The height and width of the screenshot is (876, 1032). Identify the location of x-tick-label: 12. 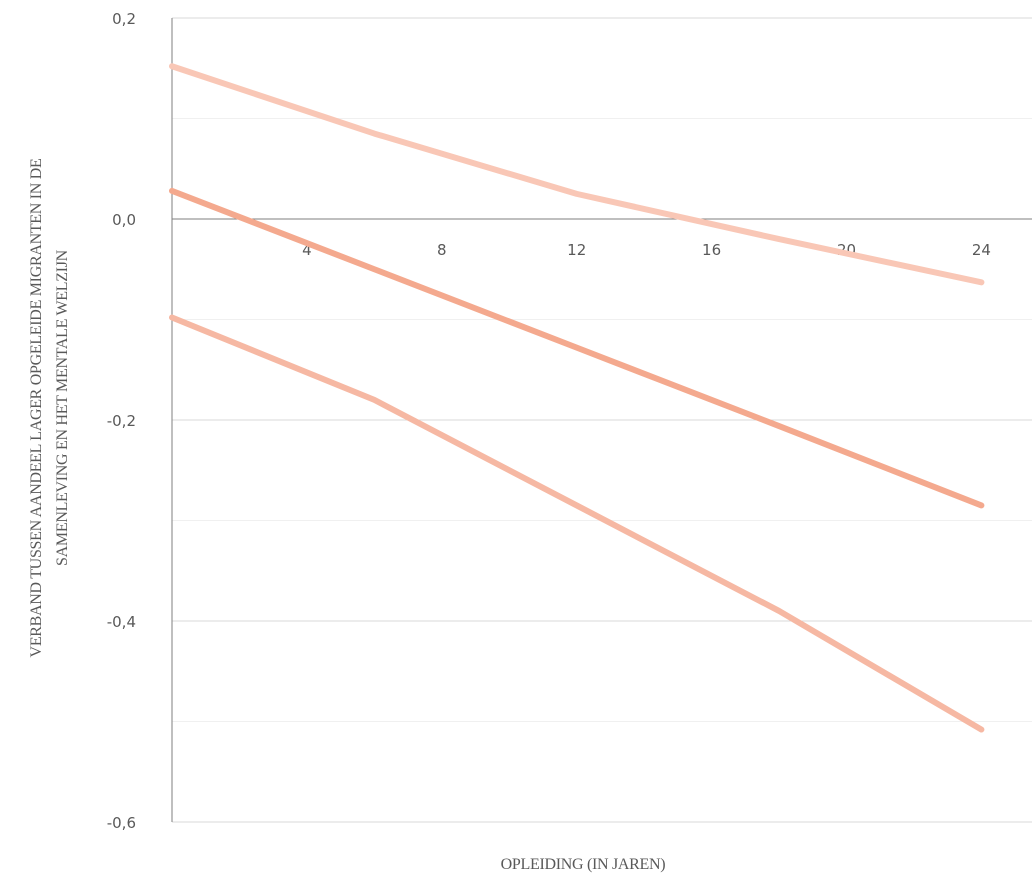
(576, 250).